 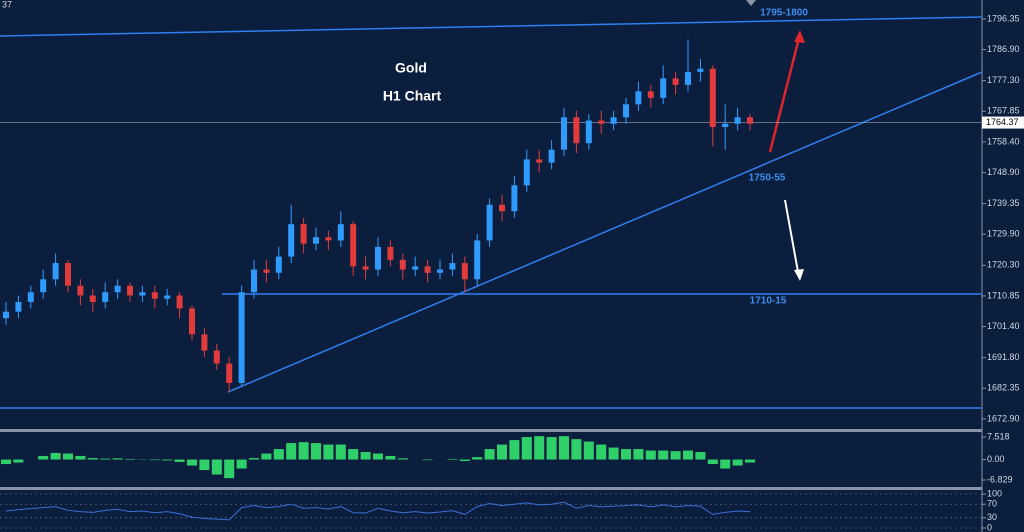 What do you see at coordinates (1003, 18) in the screenshot?
I see `y-tick-label: 1796.35` at bounding box center [1003, 18].